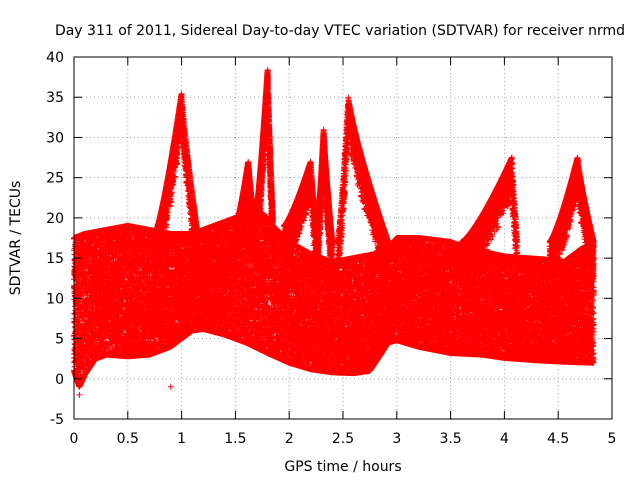 This screenshot has width=640, height=480. What do you see at coordinates (55, 179) in the screenshot?
I see `y-tick-label: 25` at bounding box center [55, 179].